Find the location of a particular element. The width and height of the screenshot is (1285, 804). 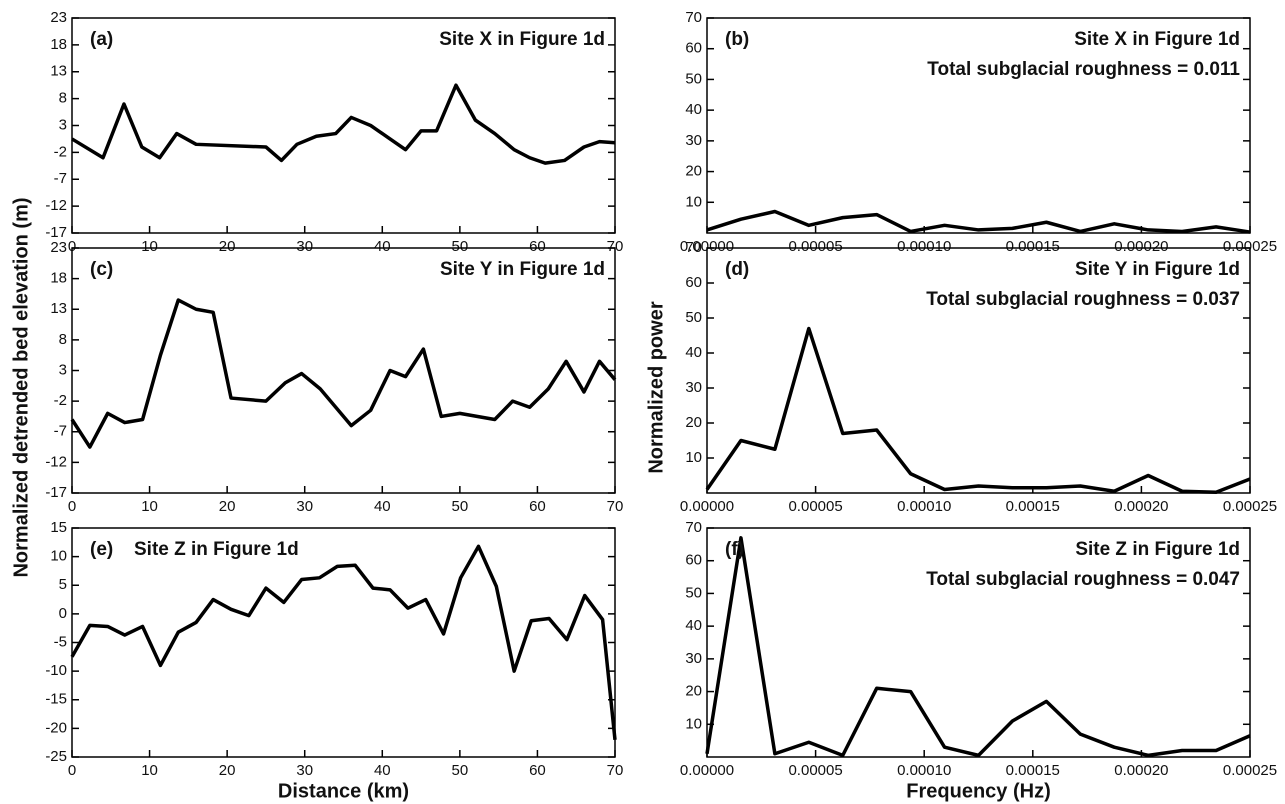

x-axis-label: Distance (km) is located at coordinates (343, 791).